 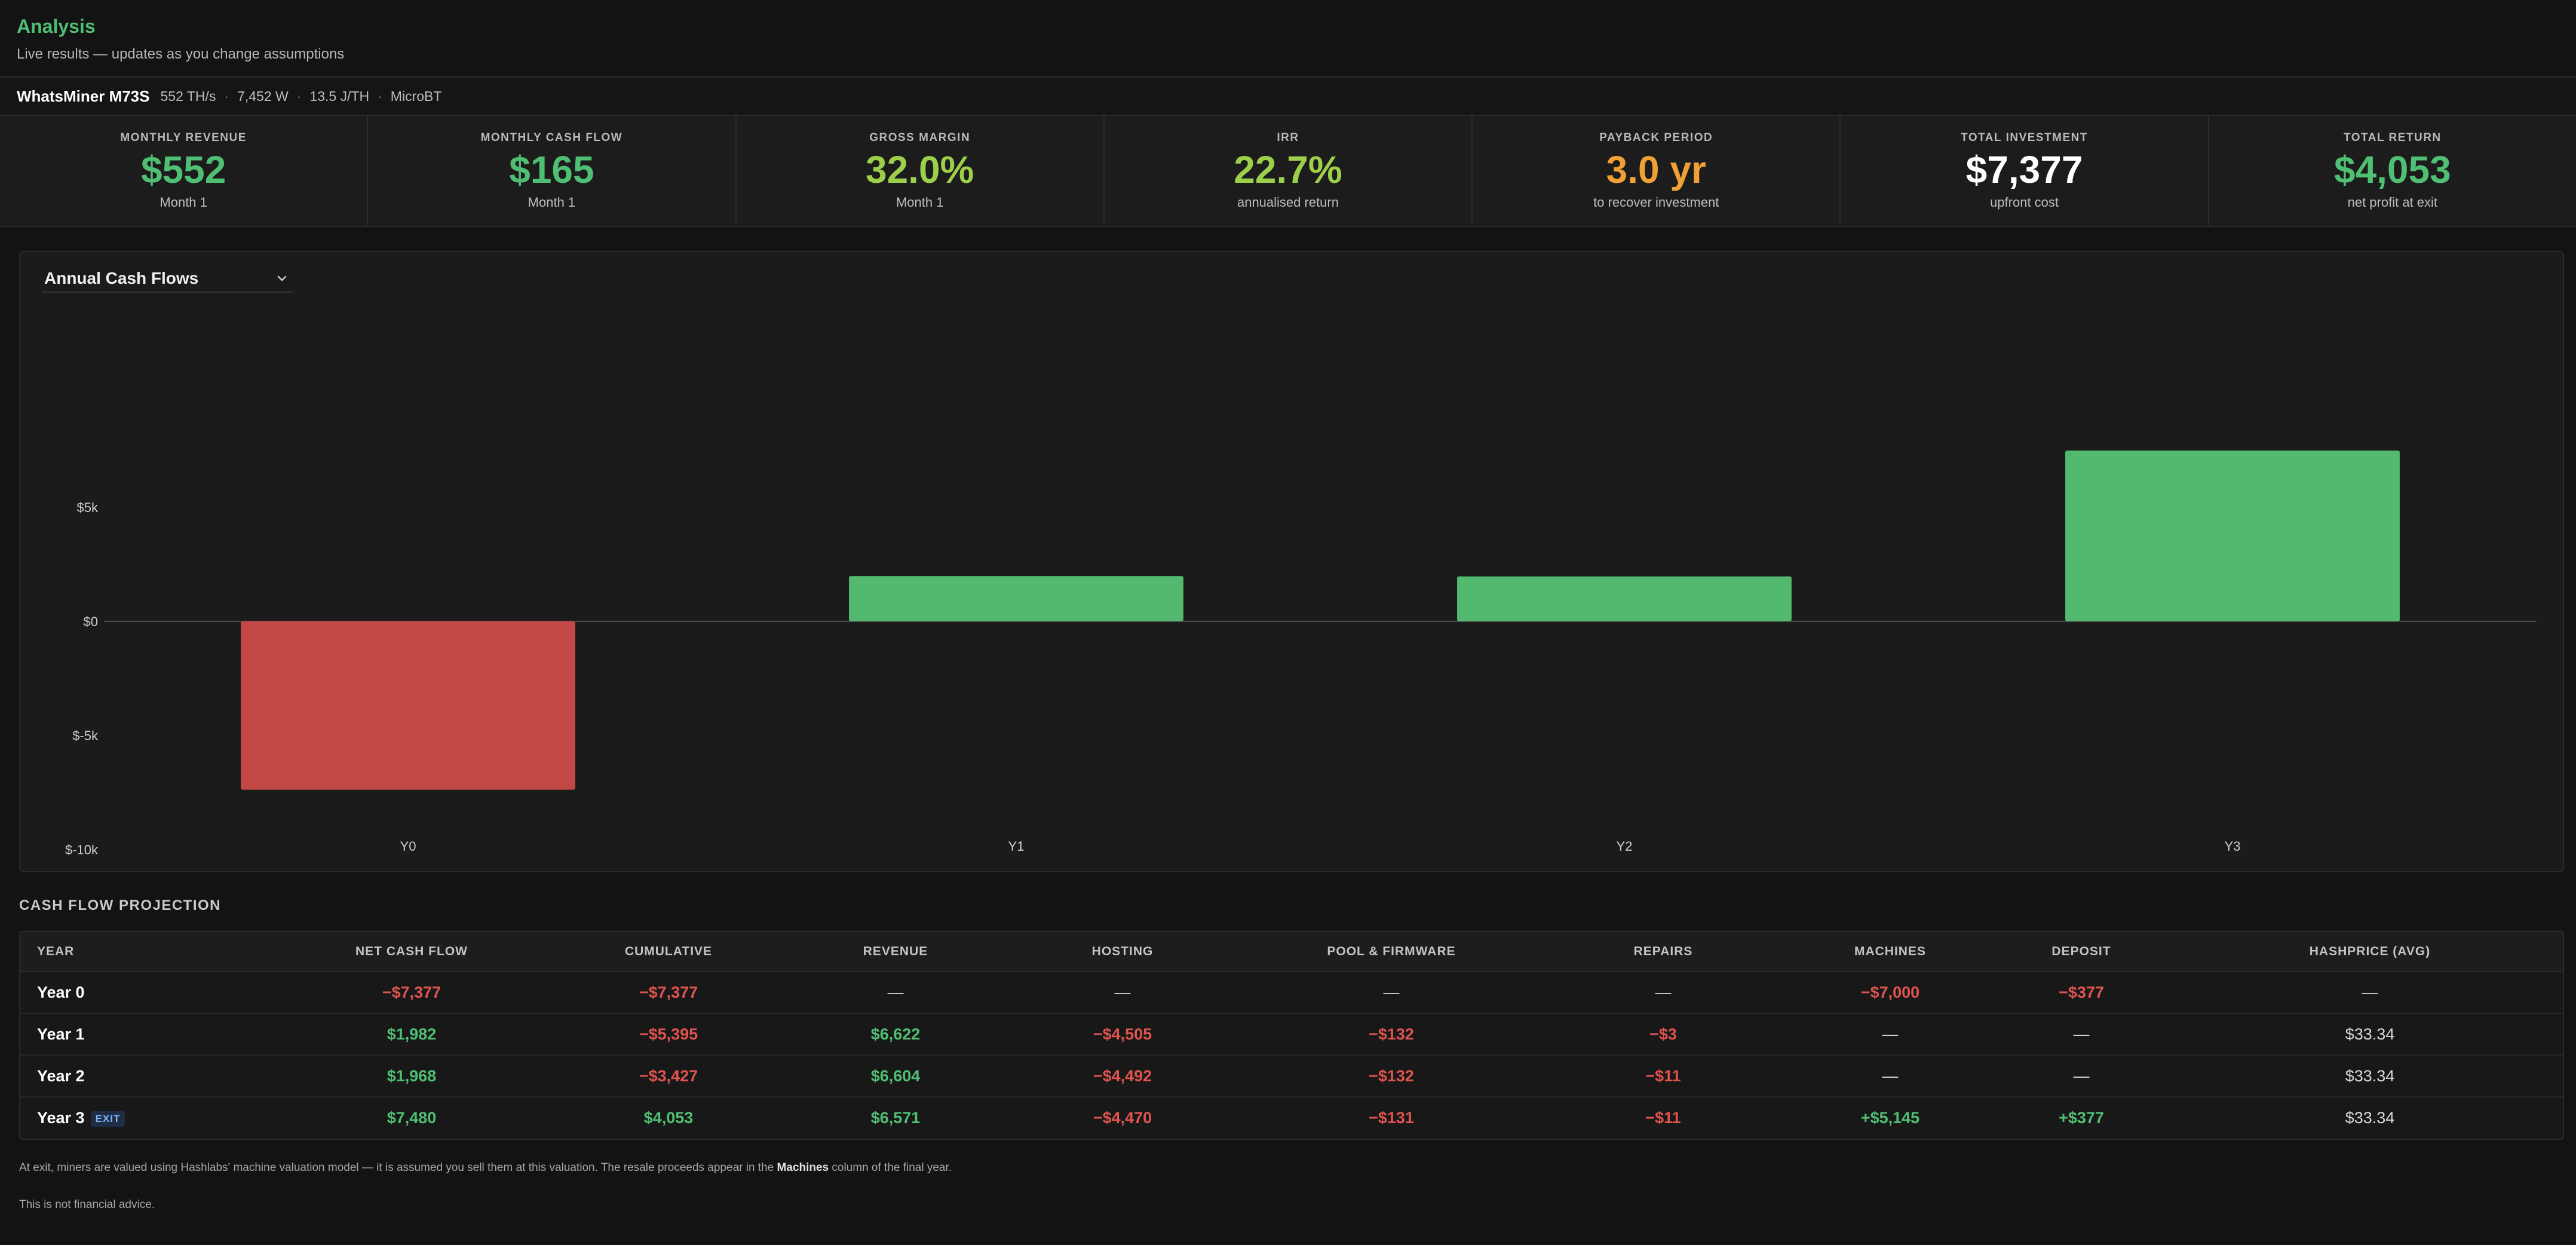 I want to click on year-label: Year 1, so click(x=61, y=1034).